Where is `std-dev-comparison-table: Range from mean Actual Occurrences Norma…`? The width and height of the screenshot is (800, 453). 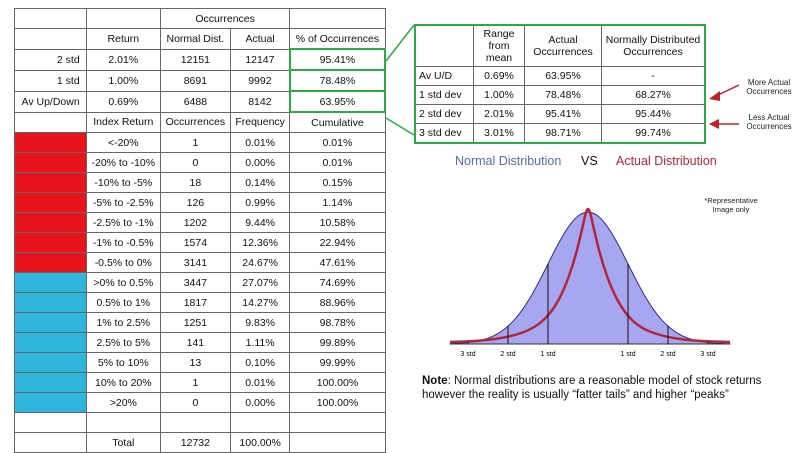 std-dev-comparison-table: Range from mean Actual Occurrences Norma… is located at coordinates (560, 84).